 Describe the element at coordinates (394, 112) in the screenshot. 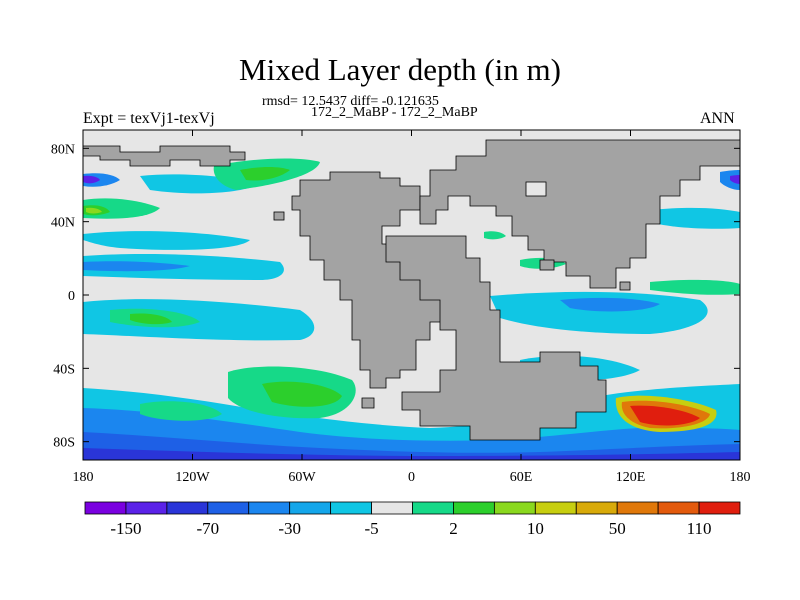

I see `case-text: 172_2_MaBP - 172_2_MaBP` at that location.